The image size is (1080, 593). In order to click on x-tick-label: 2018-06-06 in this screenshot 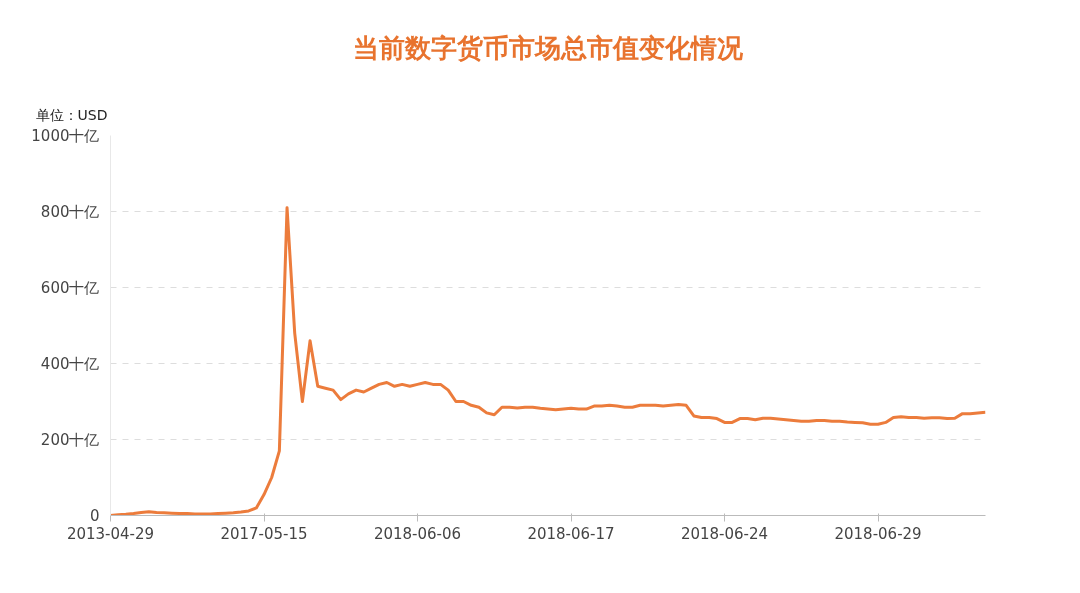, I will do `click(417, 533)`.